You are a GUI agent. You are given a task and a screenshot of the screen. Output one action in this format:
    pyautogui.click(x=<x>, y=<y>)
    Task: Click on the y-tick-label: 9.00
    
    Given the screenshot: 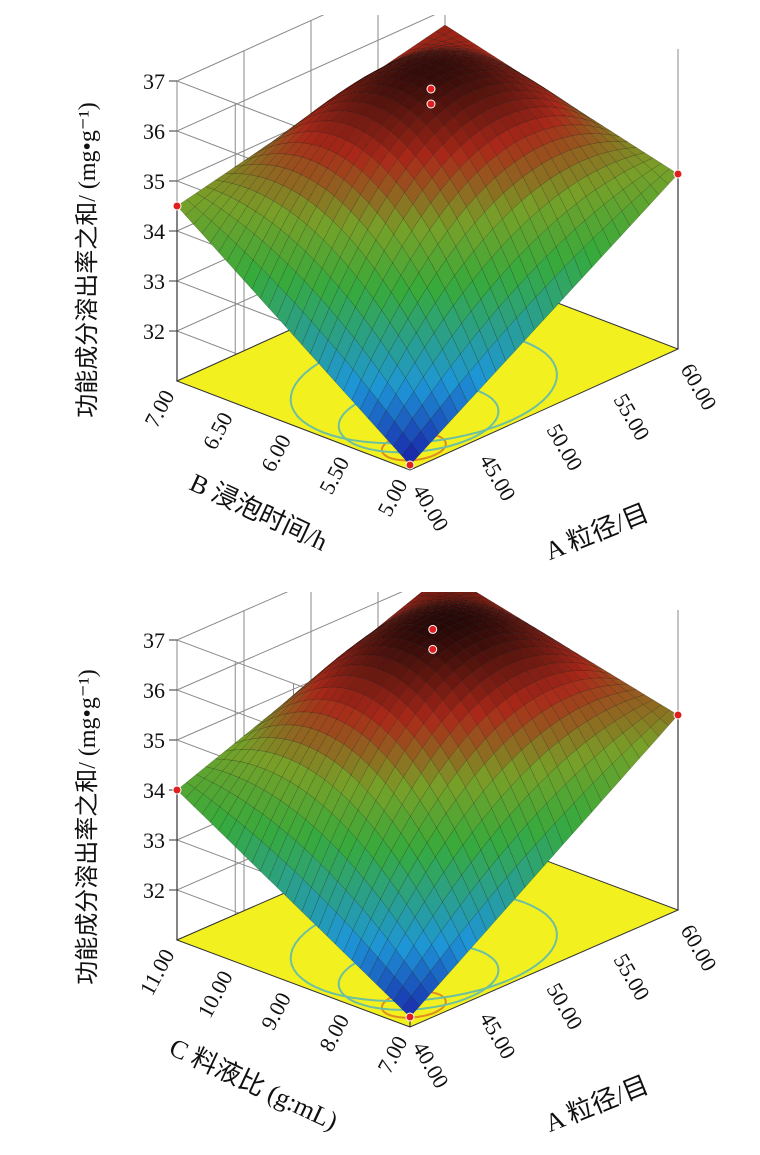 What is the action you would take?
    pyautogui.click(x=276, y=1011)
    